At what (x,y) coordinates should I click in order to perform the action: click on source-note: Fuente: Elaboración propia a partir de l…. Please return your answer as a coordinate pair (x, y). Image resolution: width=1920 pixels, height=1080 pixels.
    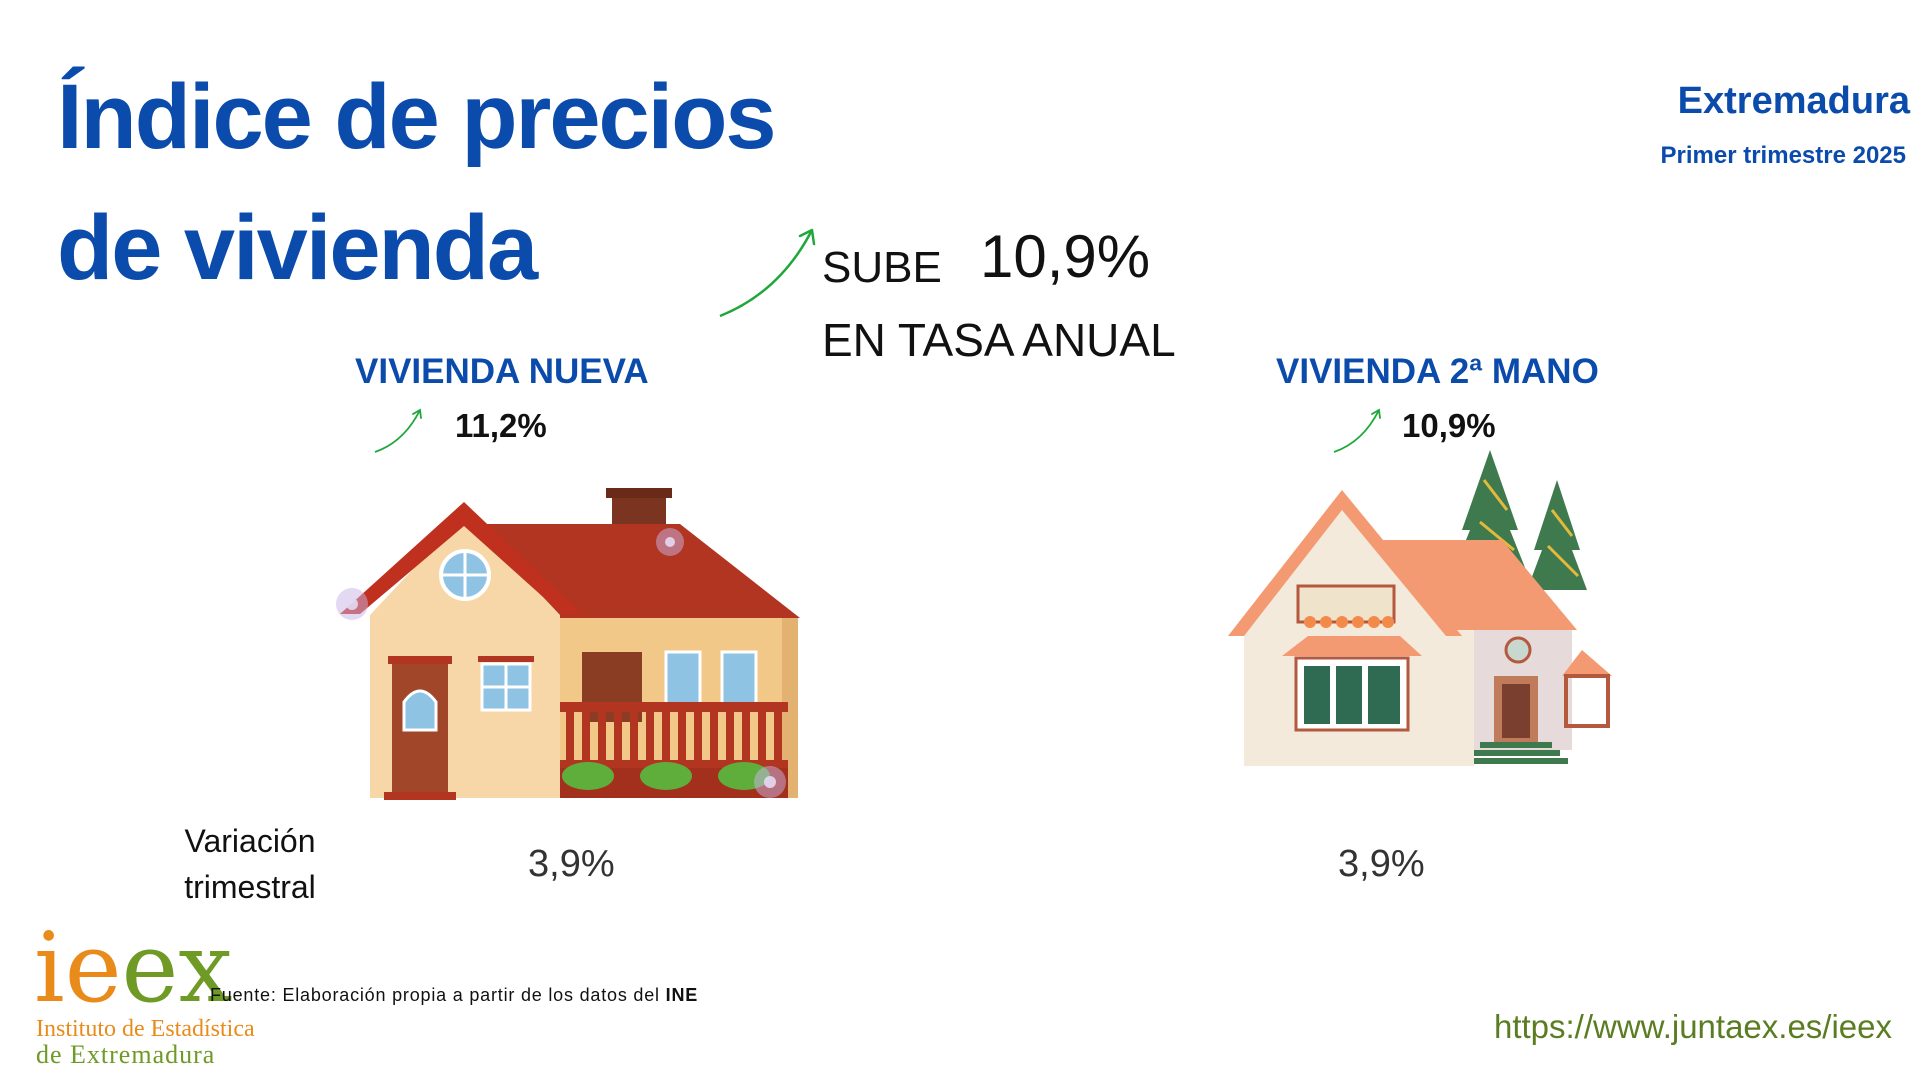
    Looking at the image, I should click on (454, 995).